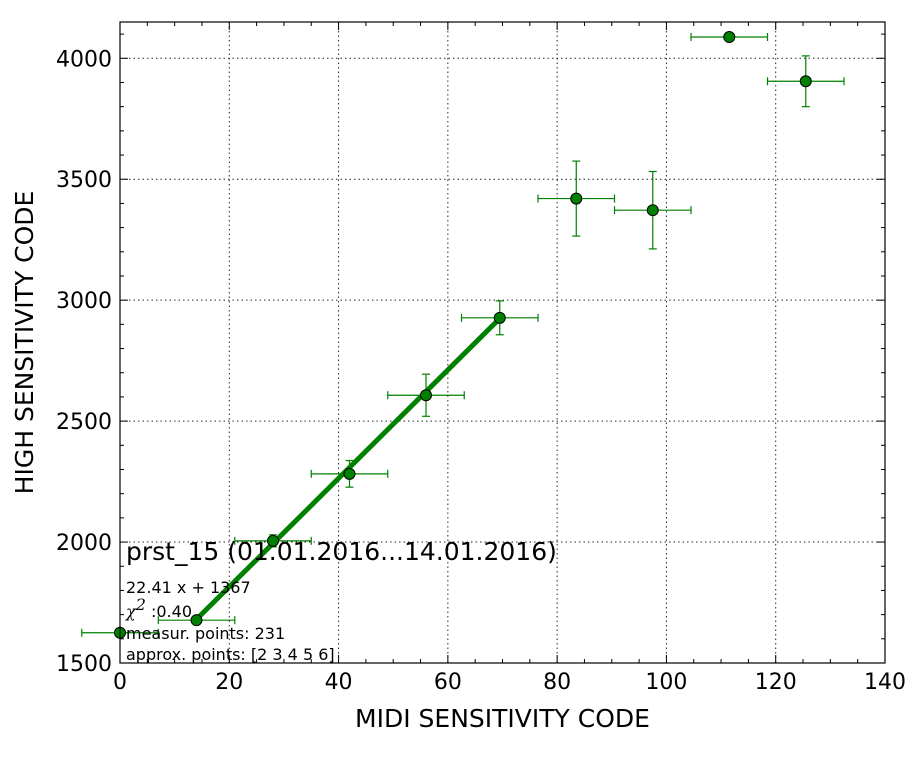 The width and height of the screenshot is (912, 762). Describe the element at coordinates (131, 611) in the screenshot. I see `chi-symbol: χ` at that location.